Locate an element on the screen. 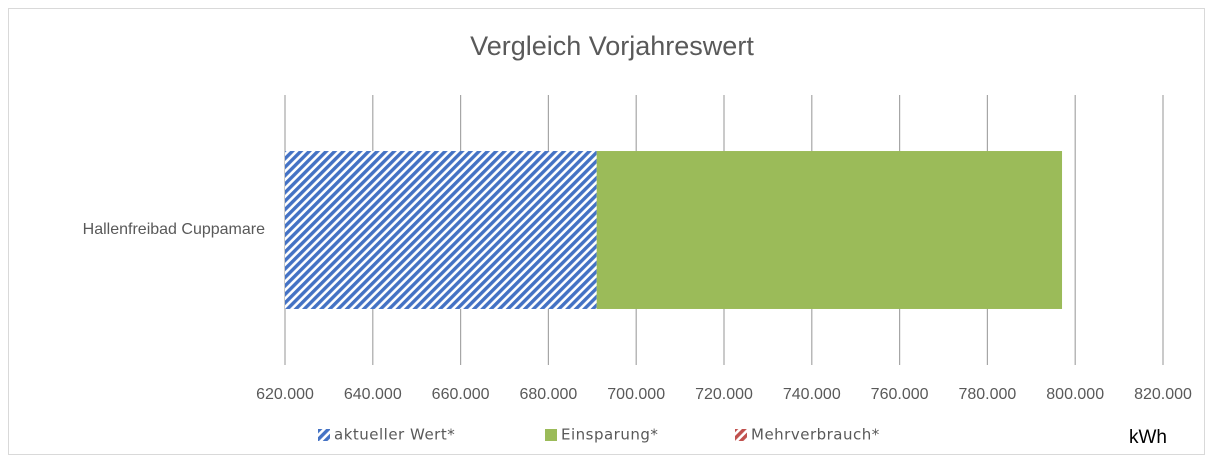 The image size is (1213, 463). x-tick-label: 780.000 is located at coordinates (987, 394).